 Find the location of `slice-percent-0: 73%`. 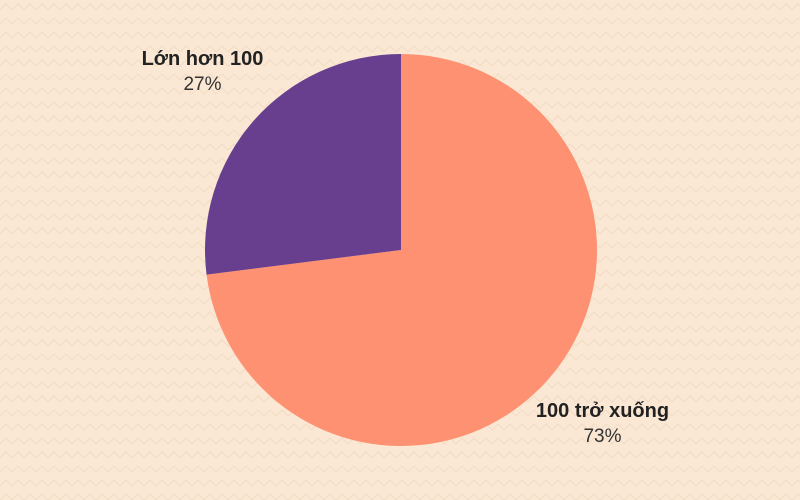

slice-percent-0: 73% is located at coordinates (602, 436).